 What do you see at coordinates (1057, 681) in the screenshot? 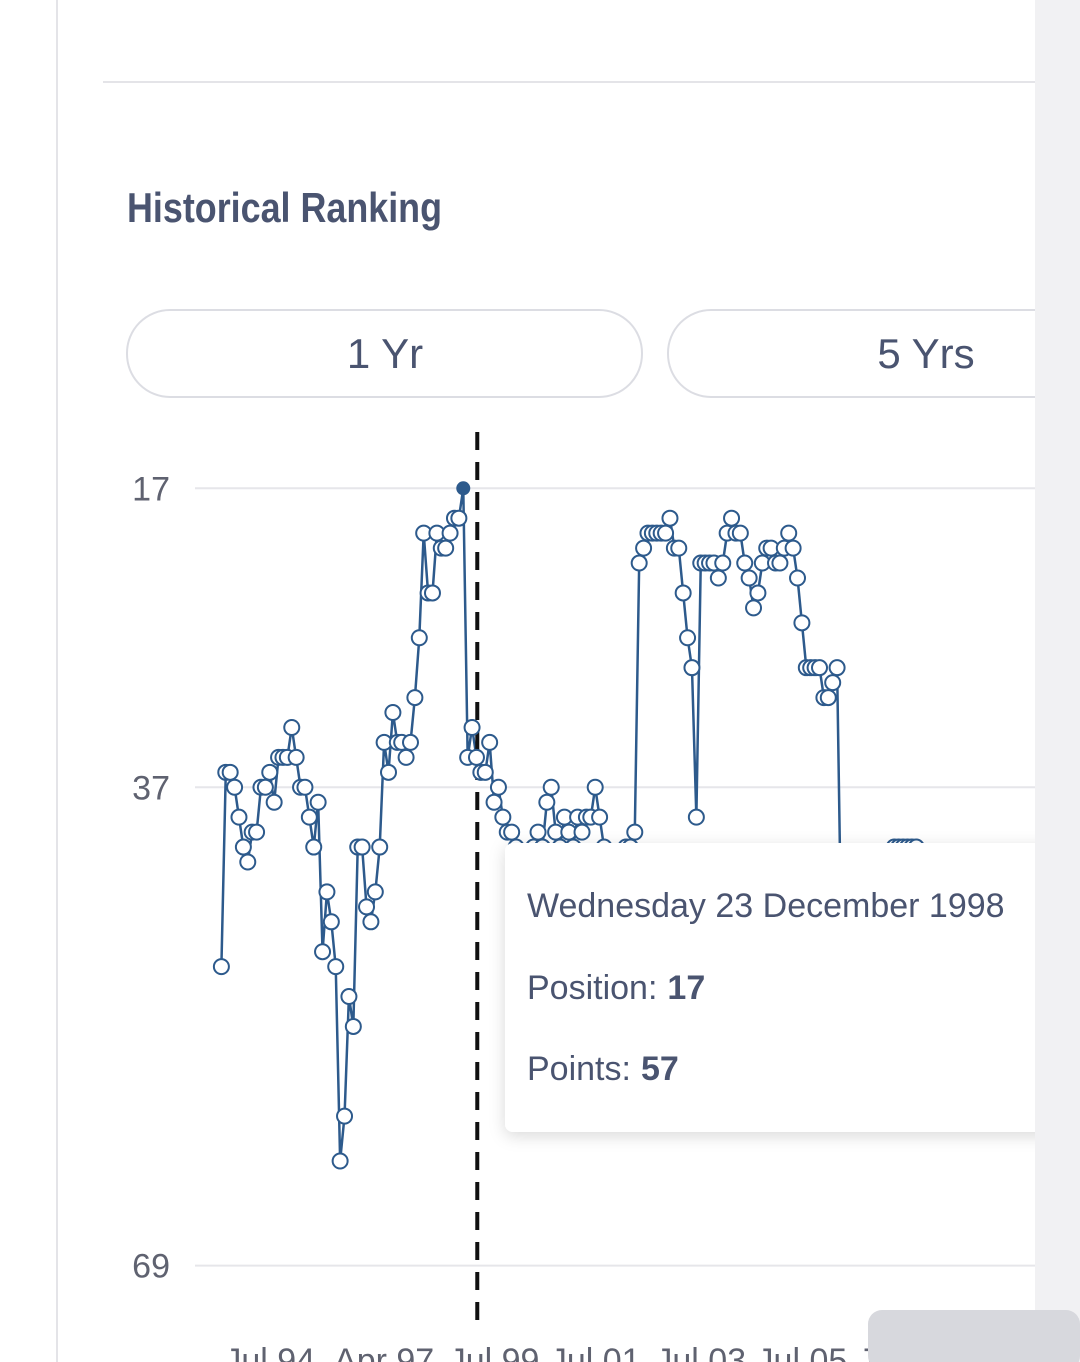
I see `side-strip` at bounding box center [1057, 681].